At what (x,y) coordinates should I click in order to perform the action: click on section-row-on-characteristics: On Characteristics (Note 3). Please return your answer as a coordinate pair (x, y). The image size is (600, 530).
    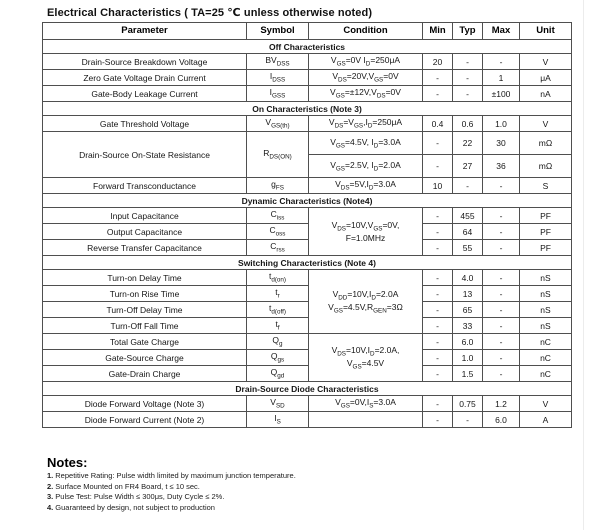
    Looking at the image, I should click on (307, 108).